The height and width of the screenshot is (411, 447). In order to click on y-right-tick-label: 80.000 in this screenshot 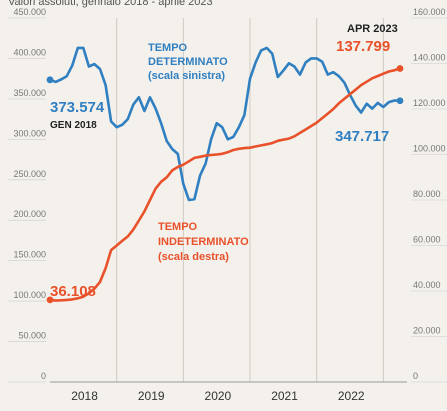, I will do `click(427, 194)`.